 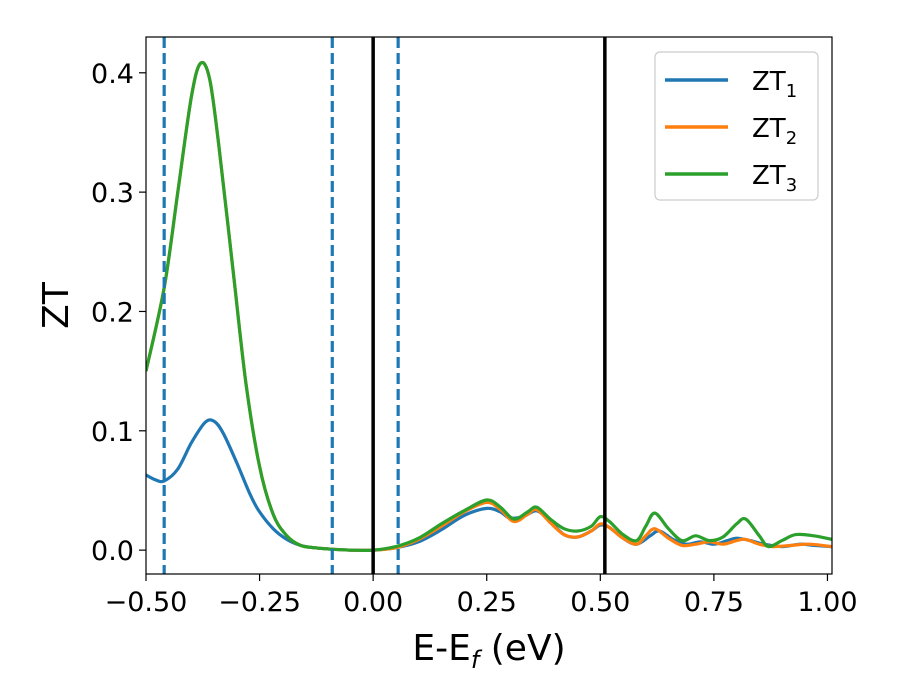 I want to click on x-tick-label: 1.00, so click(x=827, y=602).